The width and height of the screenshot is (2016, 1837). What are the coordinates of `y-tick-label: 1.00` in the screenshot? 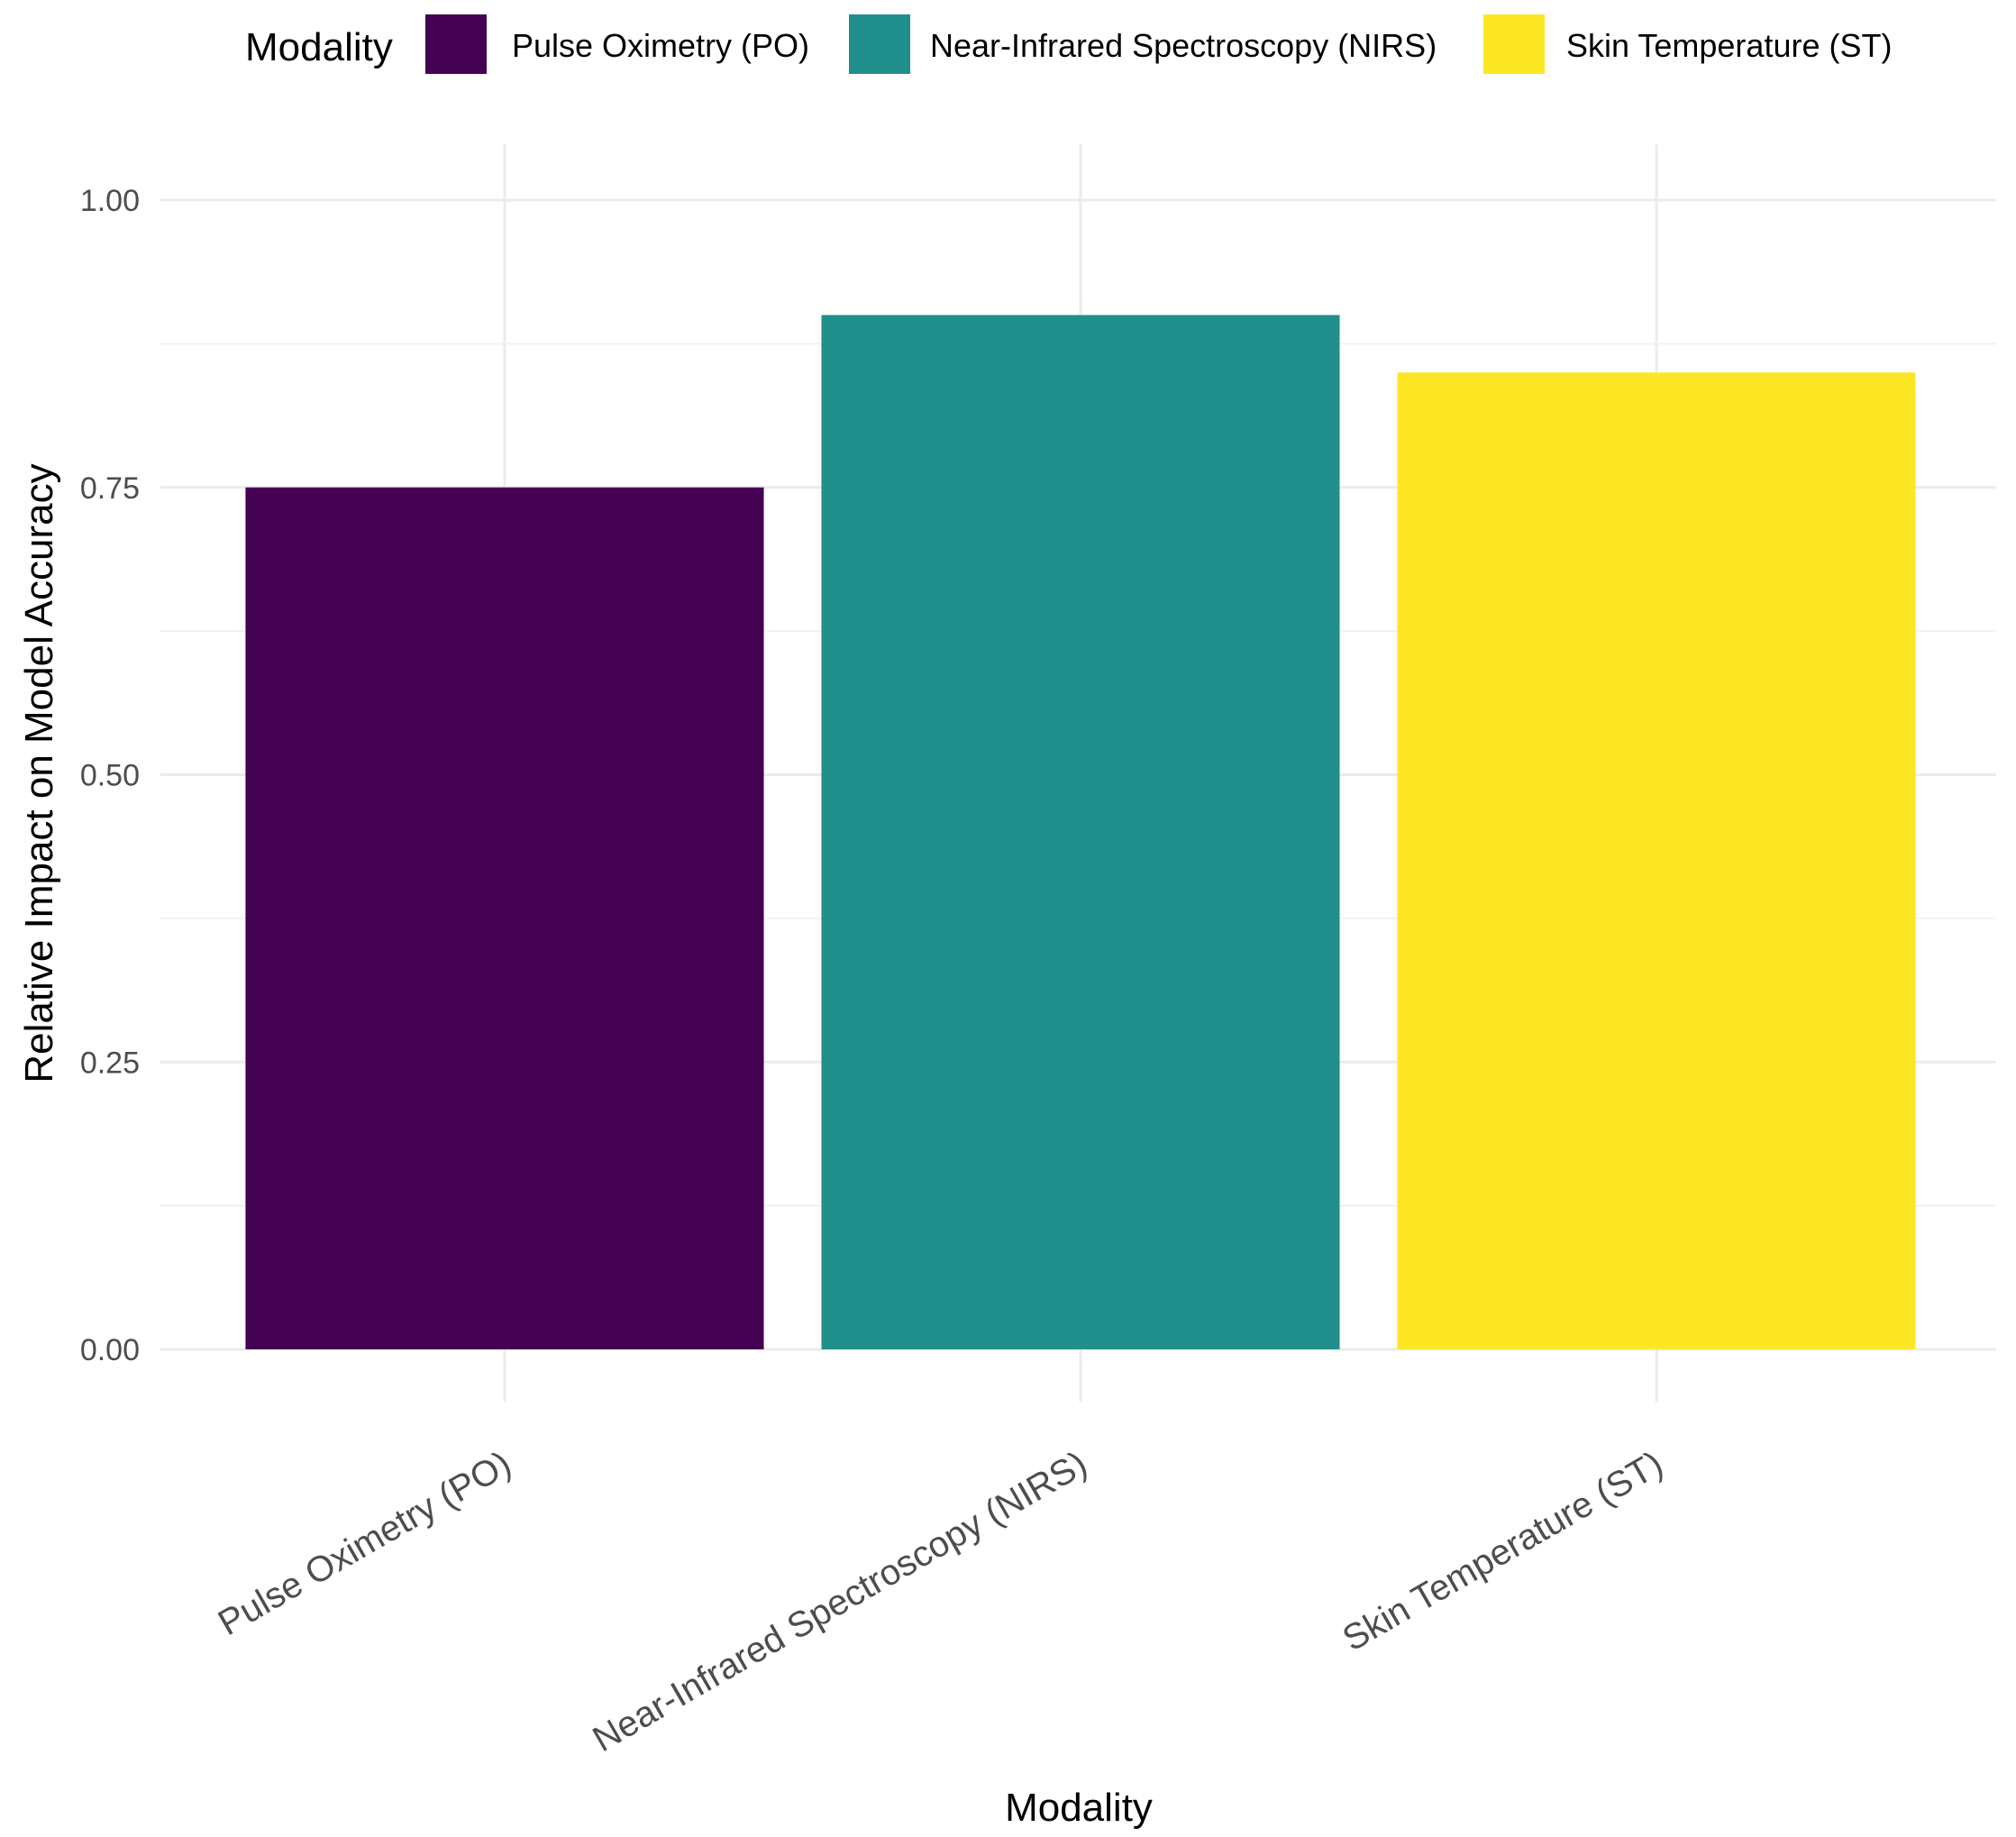 It's located at (110, 201).